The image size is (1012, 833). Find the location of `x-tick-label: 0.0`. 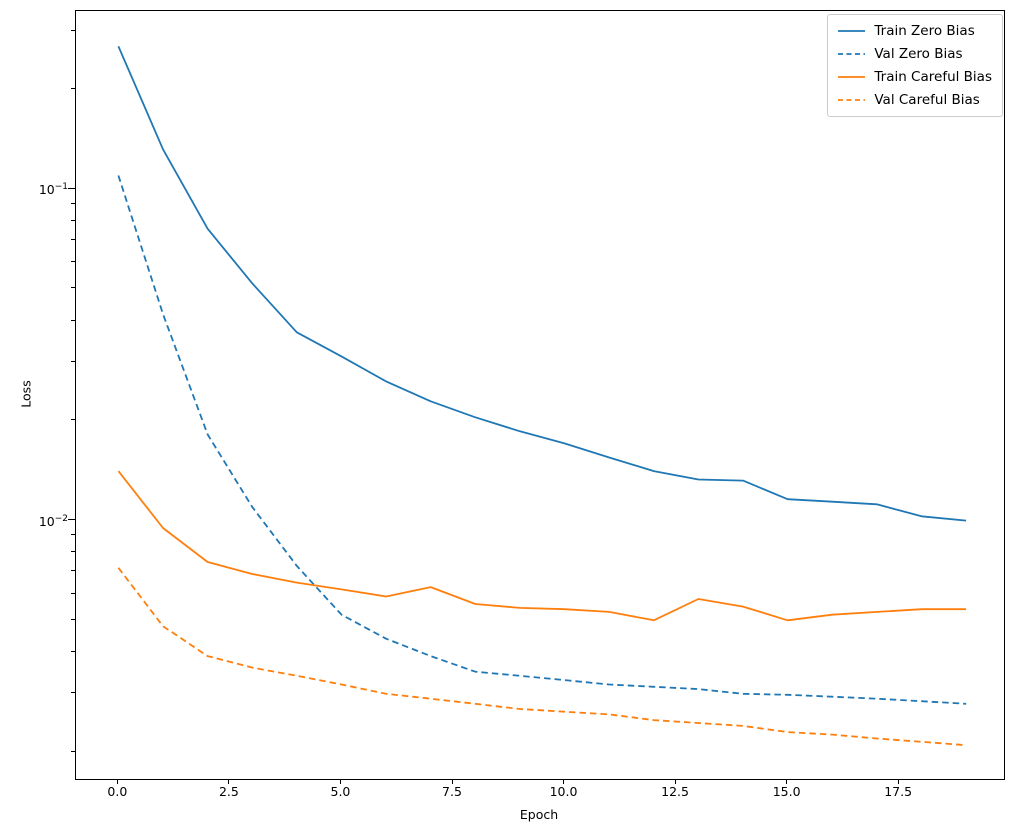

x-tick-label: 0.0 is located at coordinates (117, 791).